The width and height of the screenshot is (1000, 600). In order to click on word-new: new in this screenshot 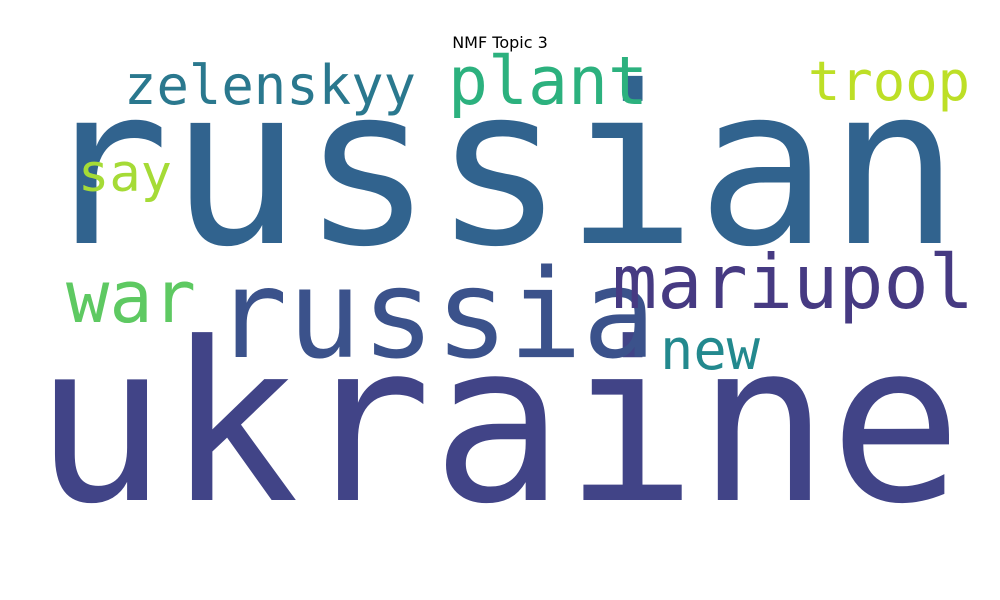, I will do `click(710, 350)`.